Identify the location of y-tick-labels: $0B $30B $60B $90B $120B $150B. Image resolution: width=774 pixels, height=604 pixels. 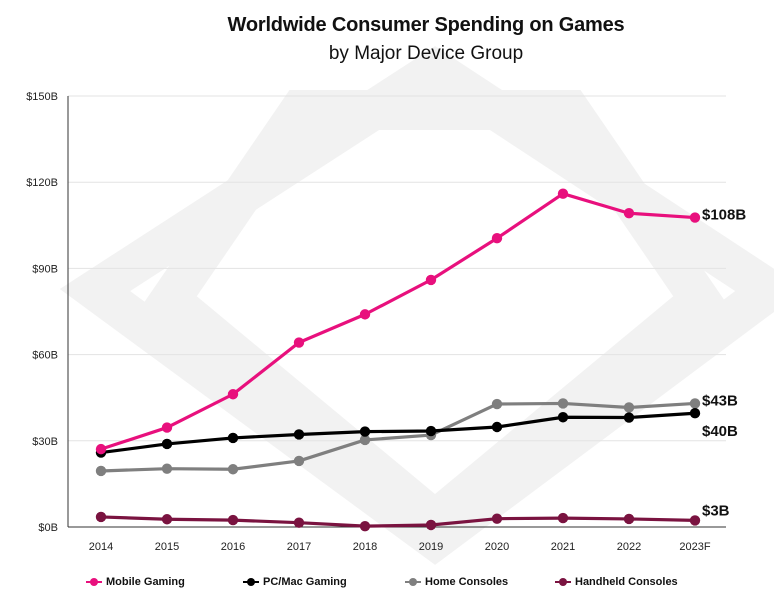
(42, 312).